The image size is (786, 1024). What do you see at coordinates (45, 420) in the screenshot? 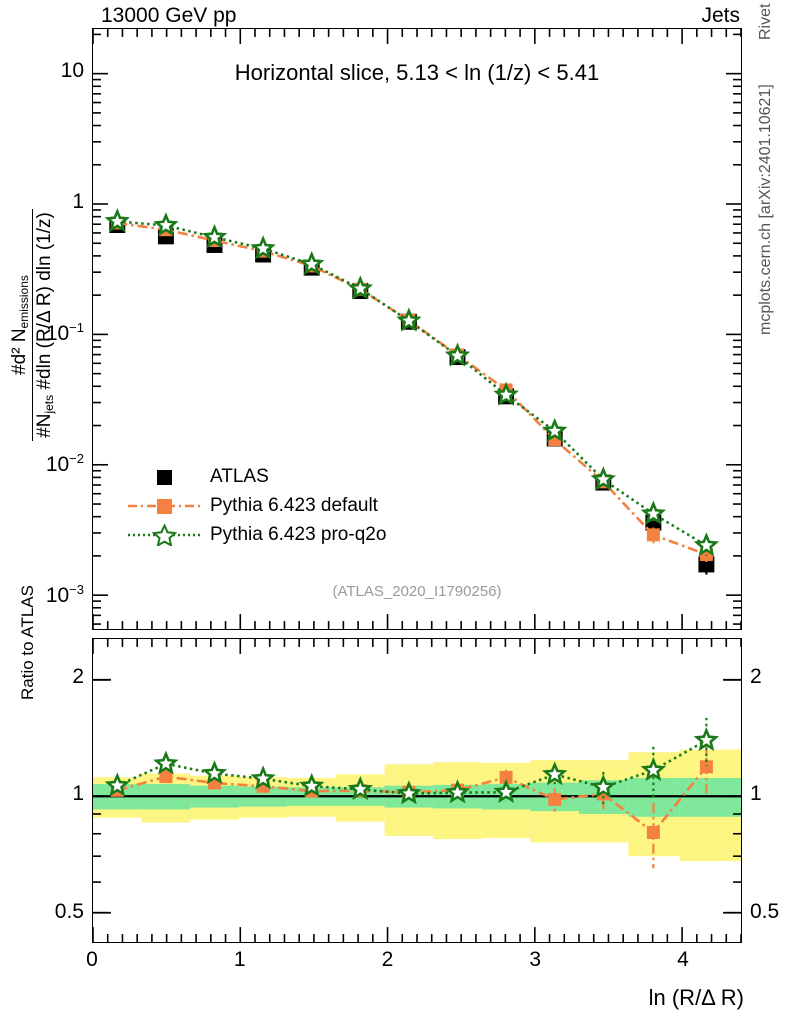
I see `y-axis-denominator-njets: N` at bounding box center [45, 420].